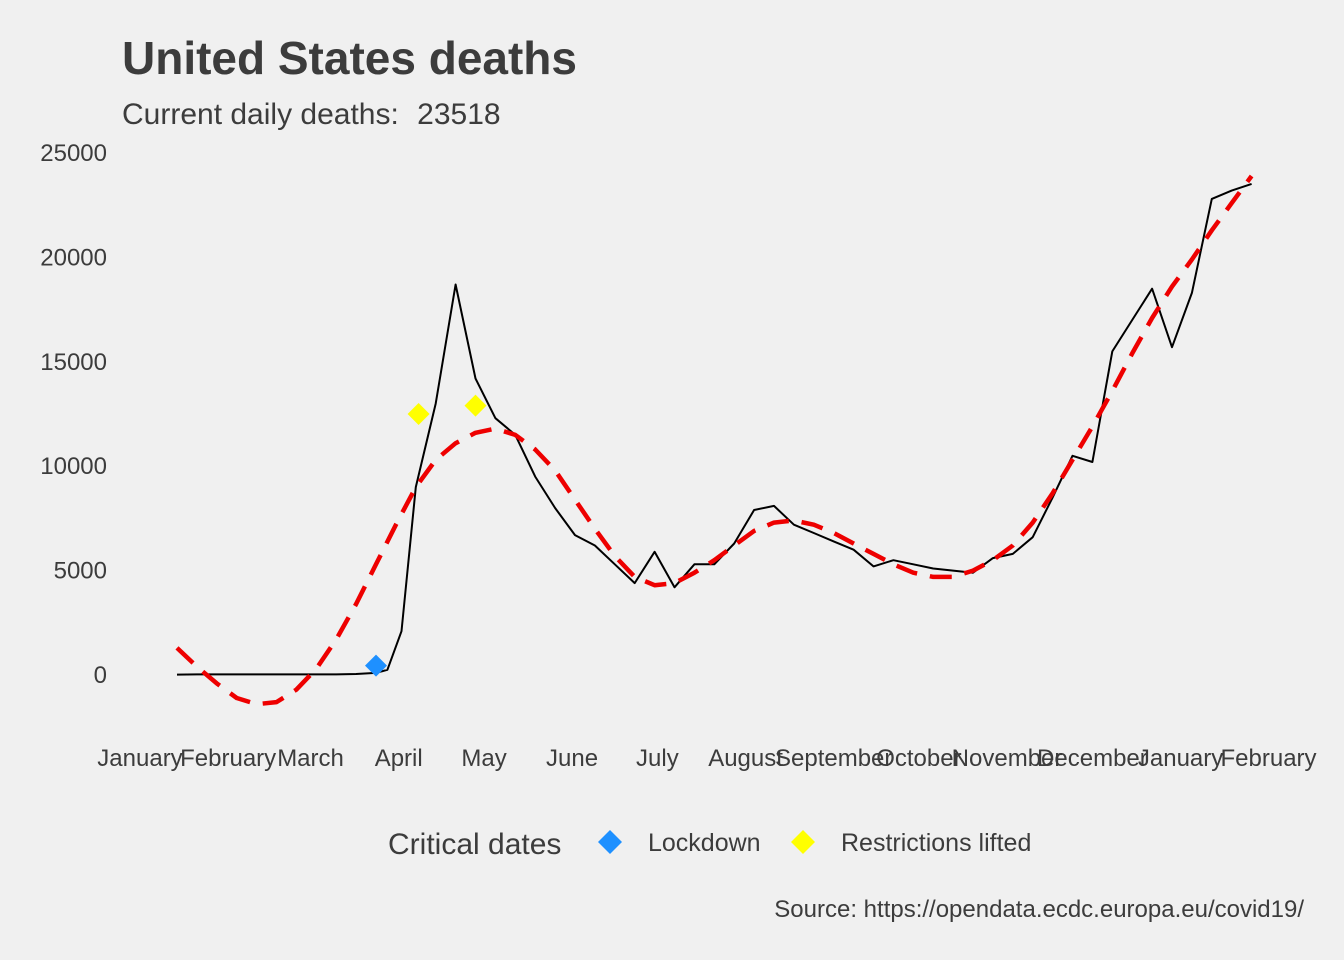 This screenshot has height=960, width=1344. I want to click on subtitle-value: 23518, so click(458, 114).